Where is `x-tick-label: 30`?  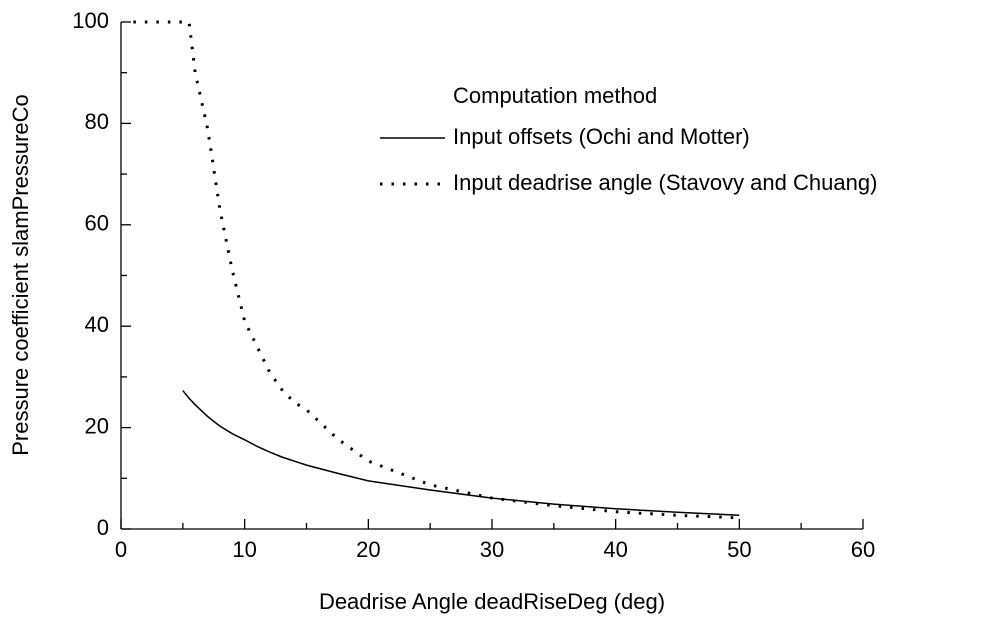 x-tick-label: 30 is located at coordinates (492, 549).